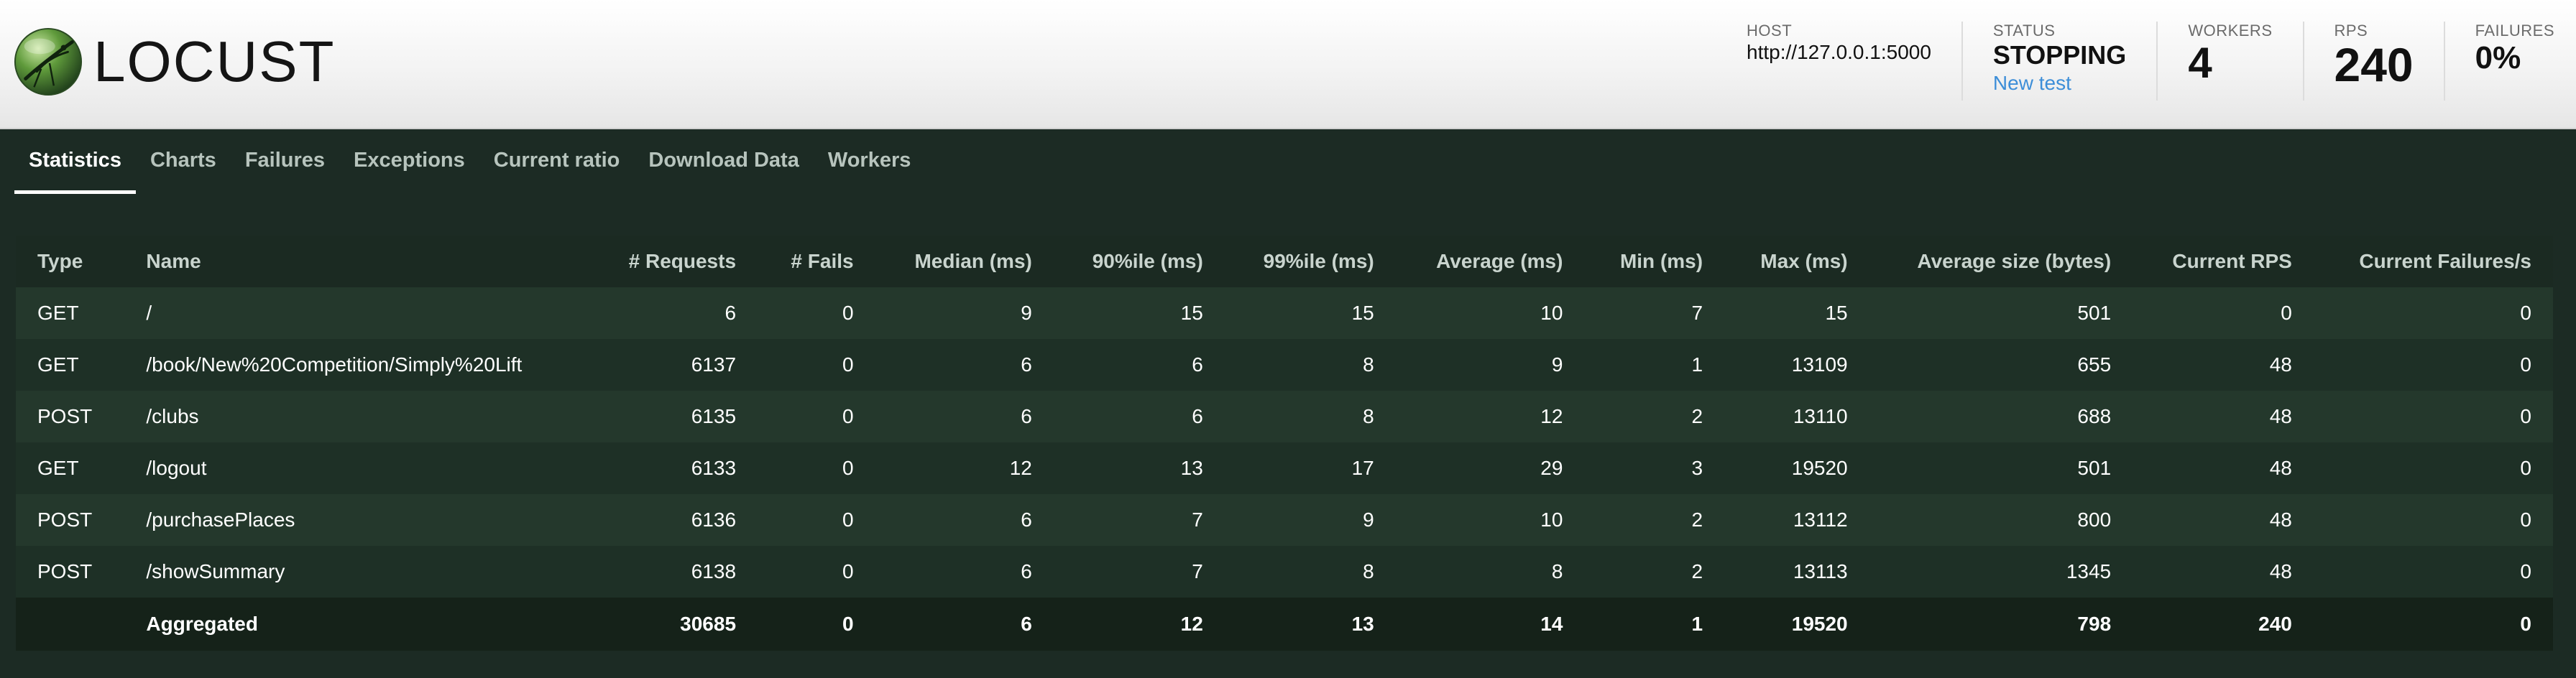 The image size is (2576, 678). What do you see at coordinates (674, 261) in the screenshot?
I see `col-header-requests: # Requests` at bounding box center [674, 261].